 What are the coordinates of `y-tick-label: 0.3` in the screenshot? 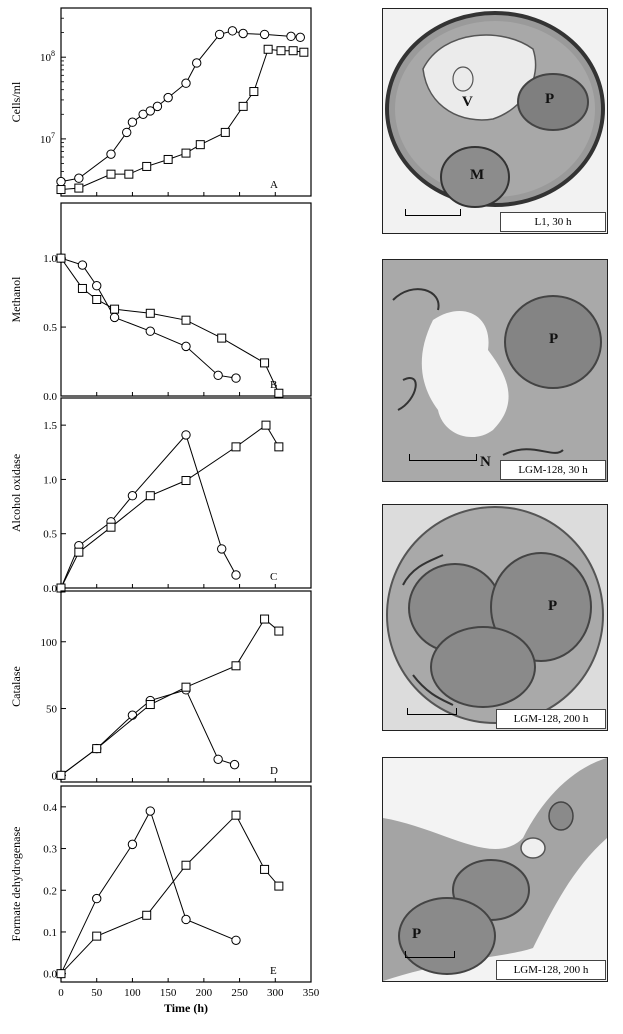 It's located at (50, 850).